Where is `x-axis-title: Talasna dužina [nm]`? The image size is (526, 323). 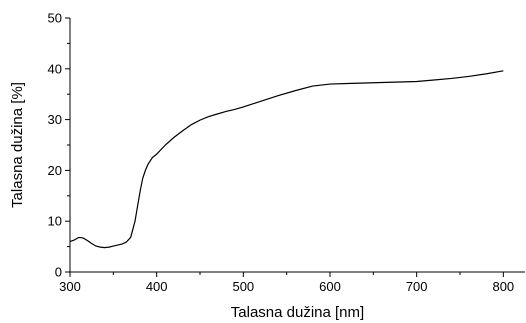
x-axis-title: Talasna dužina [nm] is located at coordinates (297, 312).